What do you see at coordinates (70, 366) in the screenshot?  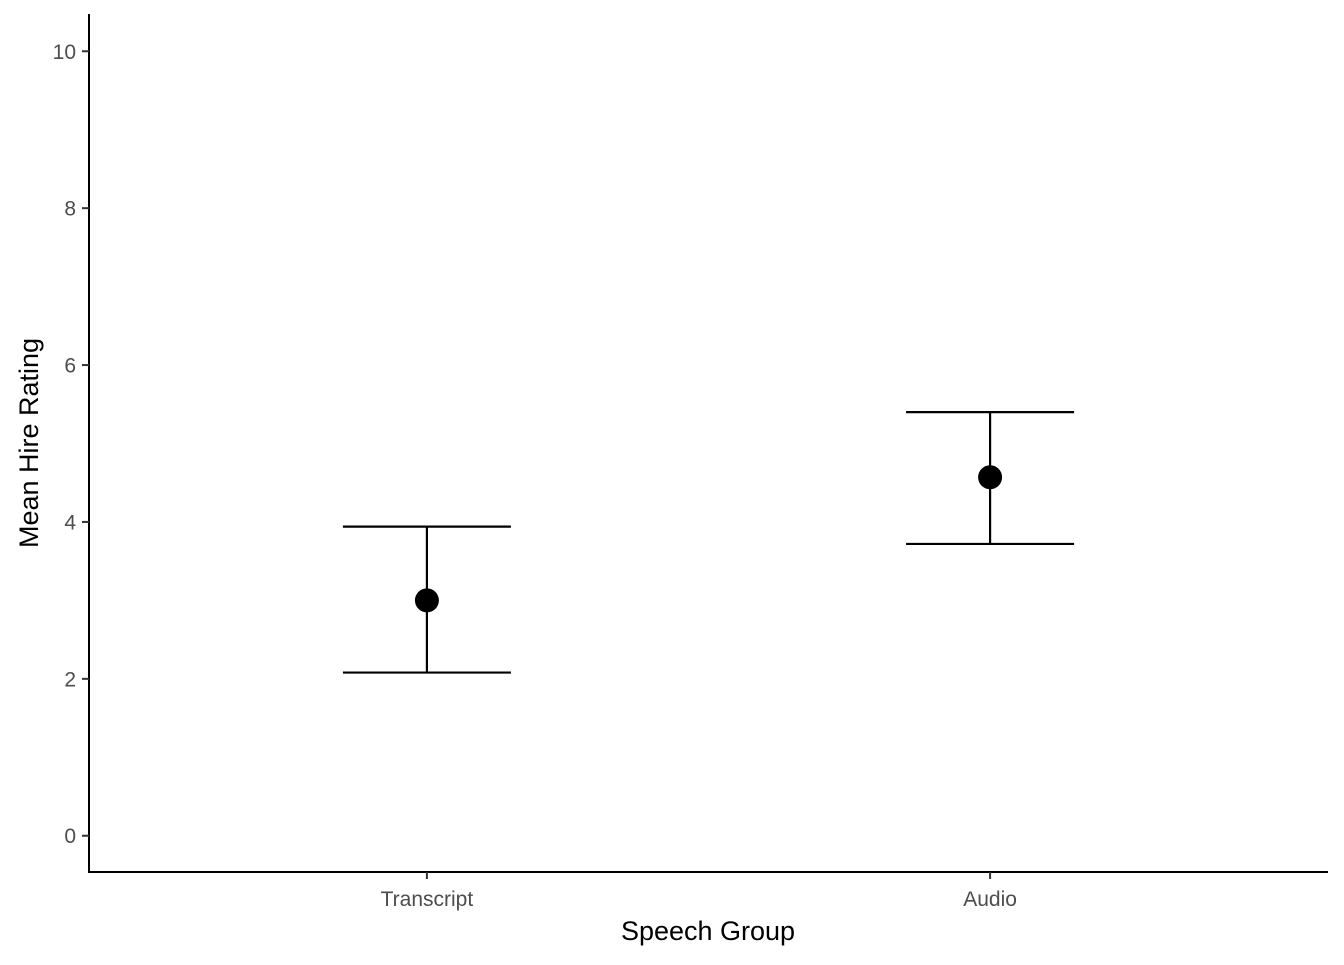 I see `y-tick-label: 6` at bounding box center [70, 366].